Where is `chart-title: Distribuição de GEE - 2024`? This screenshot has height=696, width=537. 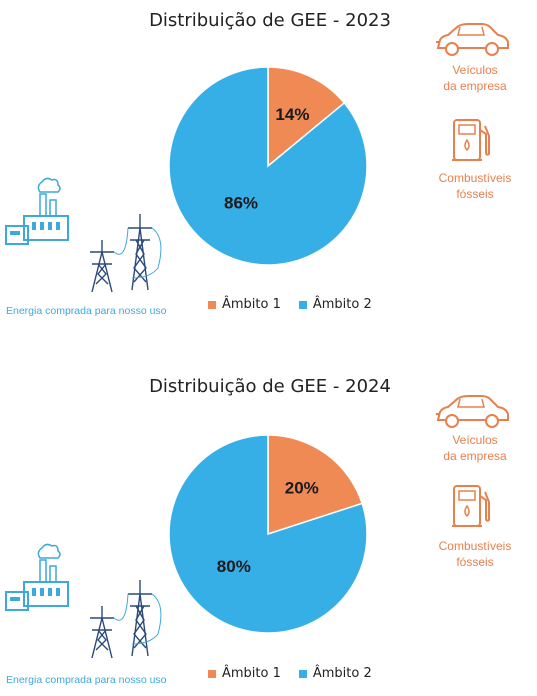 chart-title: Distribuição de GEE - 2024 is located at coordinates (270, 386).